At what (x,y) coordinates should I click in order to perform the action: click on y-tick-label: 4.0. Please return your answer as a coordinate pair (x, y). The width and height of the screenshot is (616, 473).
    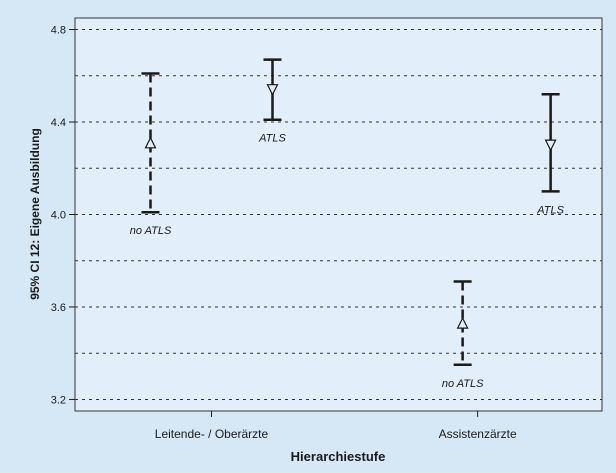
    Looking at the image, I should click on (58, 216).